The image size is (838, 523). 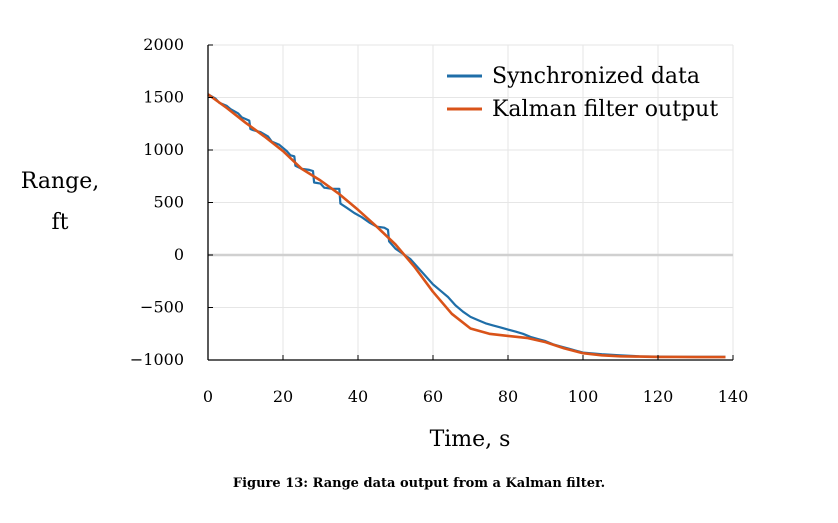 What do you see at coordinates (163, 97) in the screenshot?
I see `y-tick-label: 1500` at bounding box center [163, 97].